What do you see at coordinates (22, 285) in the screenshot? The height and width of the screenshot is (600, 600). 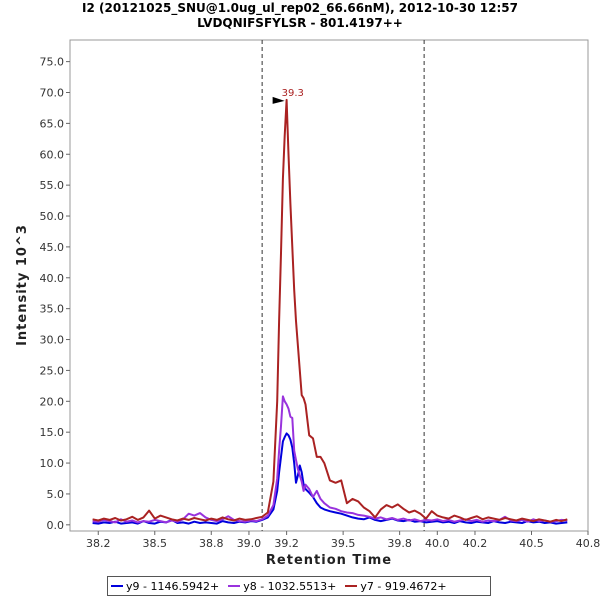 I see `y-axis-label: Intensity 10^3` at bounding box center [22, 285].